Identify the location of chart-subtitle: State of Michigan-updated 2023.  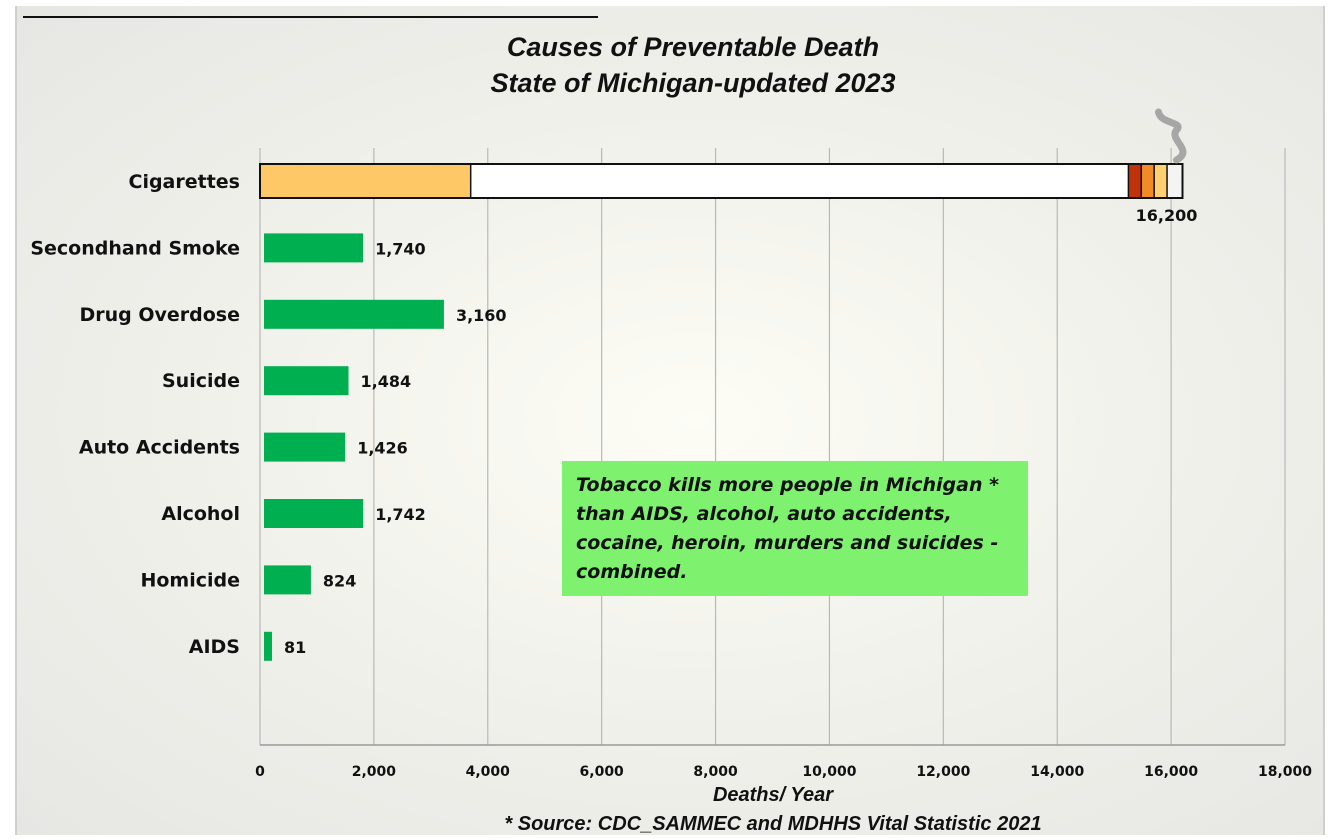
(692, 83).